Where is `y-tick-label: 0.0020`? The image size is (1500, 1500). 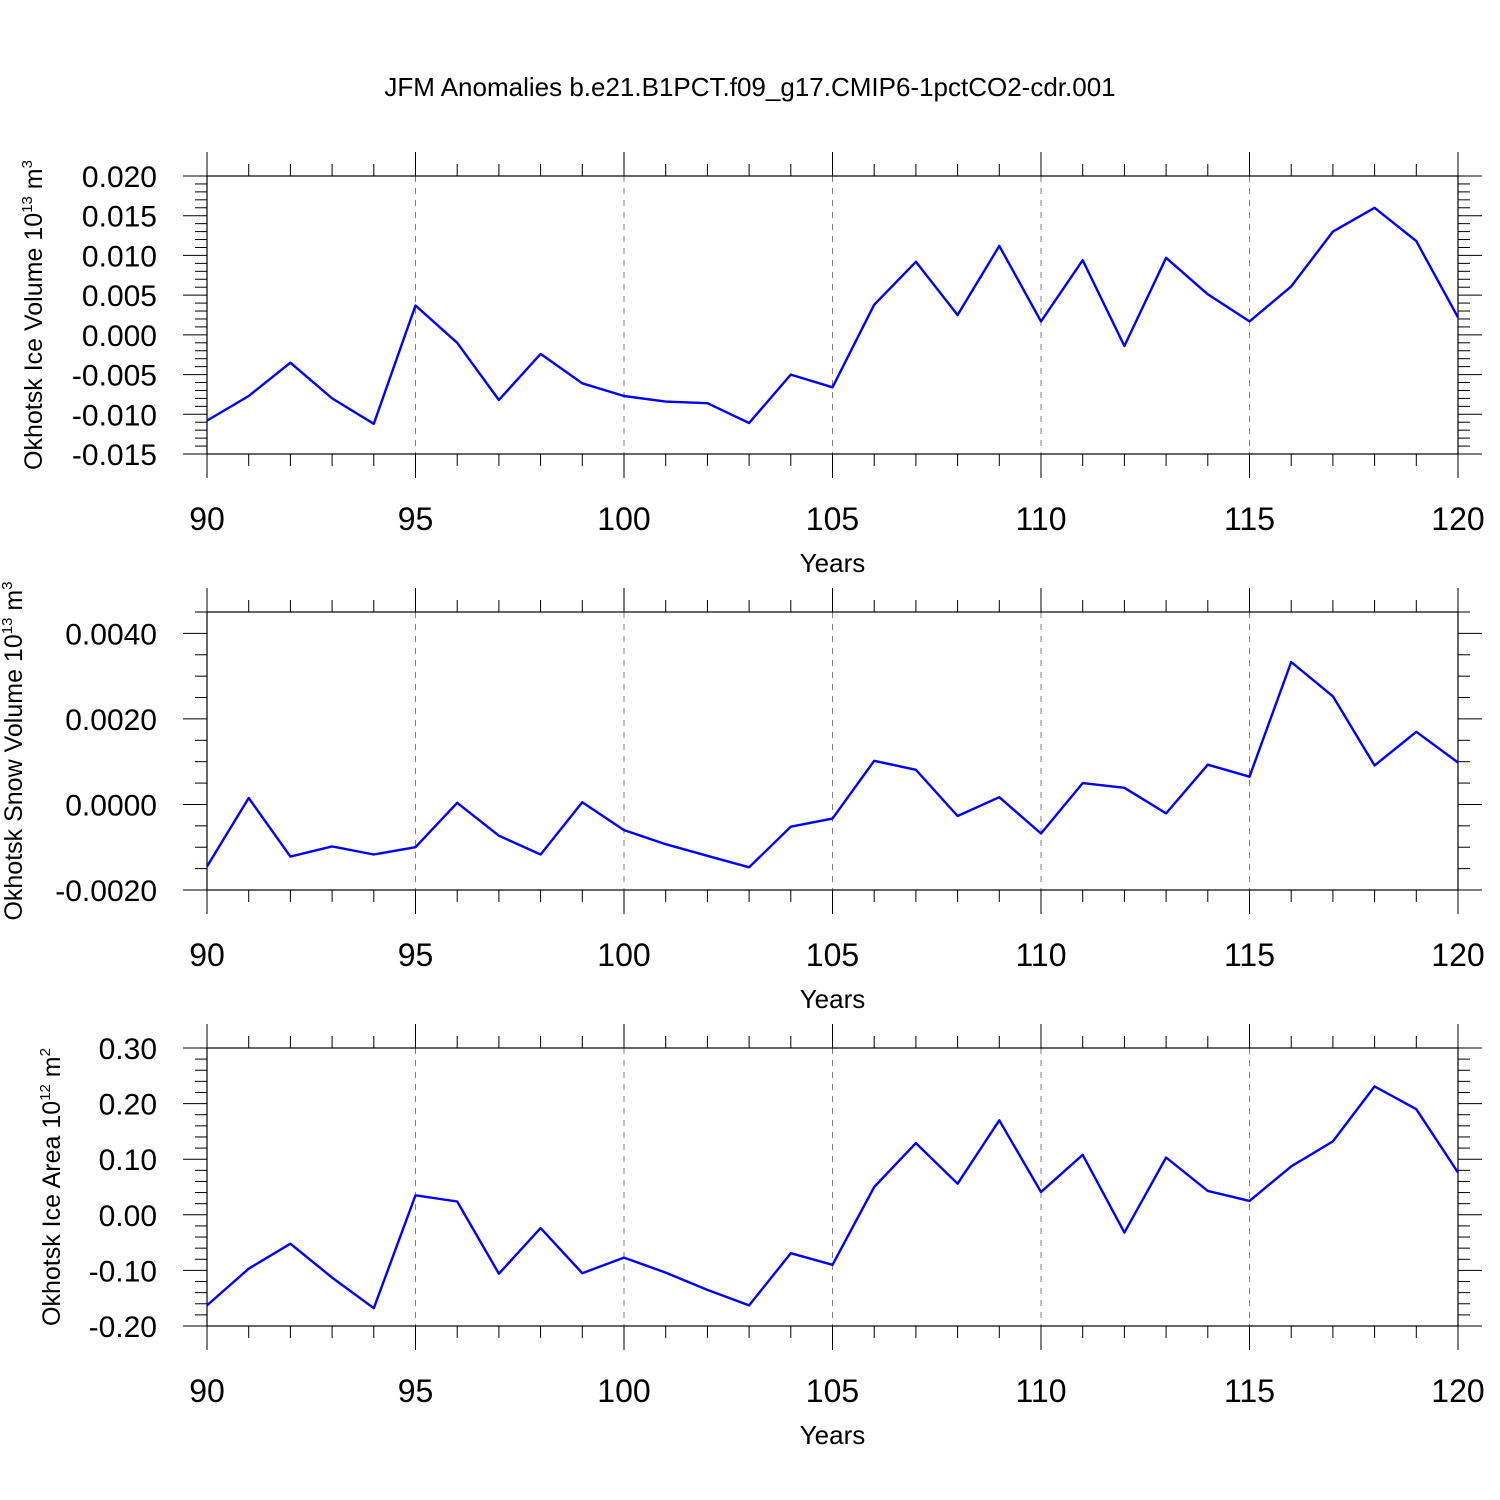
y-tick-label: 0.0020 is located at coordinates (111, 720).